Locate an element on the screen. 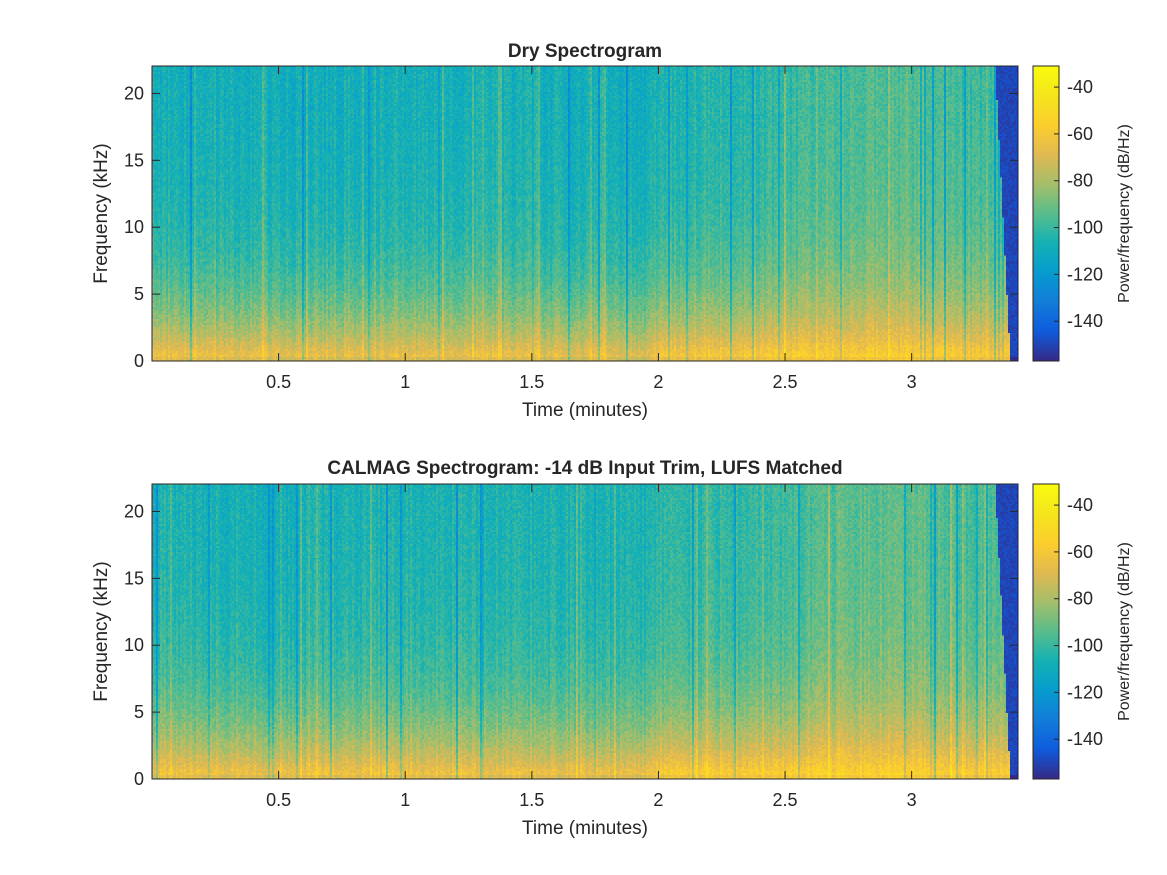 Image resolution: width=1167 pixels, height=875 pixels. chart-title: Dry Spectrogram is located at coordinates (585, 51).